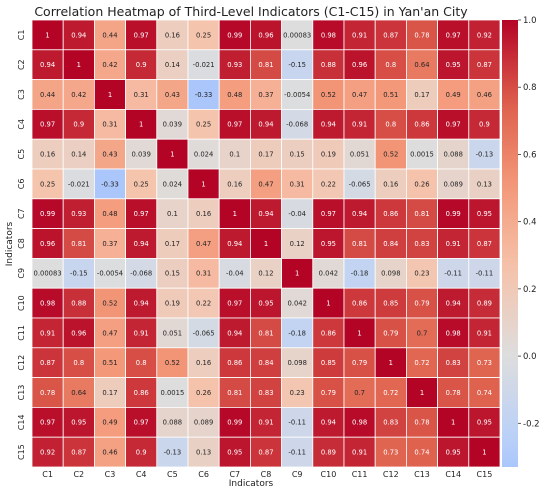 The width and height of the screenshot is (550, 493). I want to click on heatmap-value-label: 0.12, so click(297, 244).